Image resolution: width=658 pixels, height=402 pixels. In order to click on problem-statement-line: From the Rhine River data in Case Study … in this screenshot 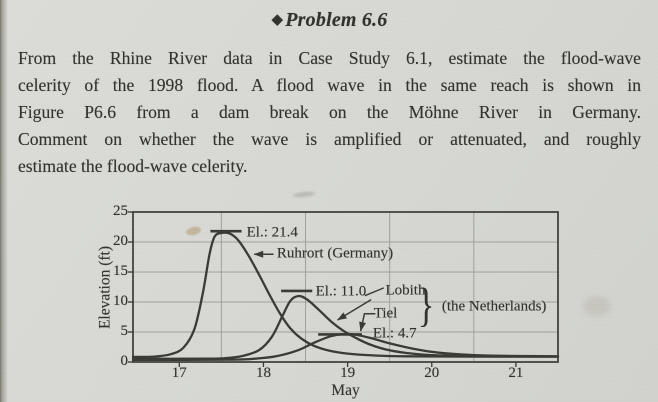, I will do `click(329, 58)`.